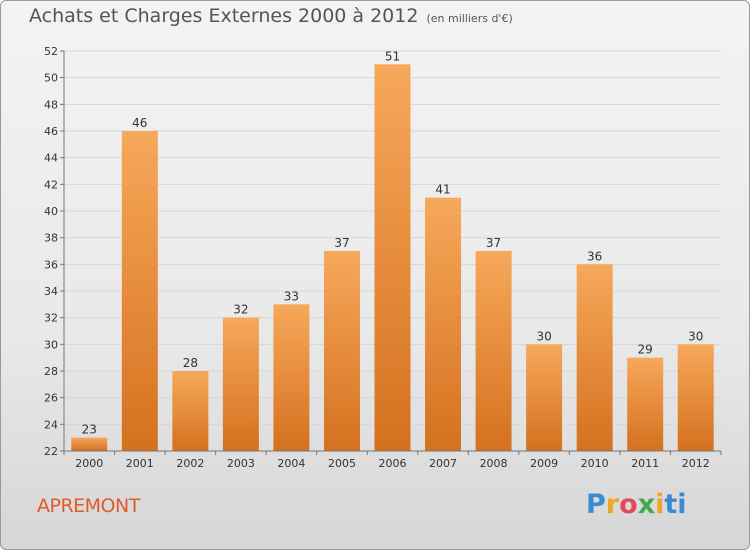  What do you see at coordinates (442, 190) in the screenshot?
I see `data-label: 41` at bounding box center [442, 190].